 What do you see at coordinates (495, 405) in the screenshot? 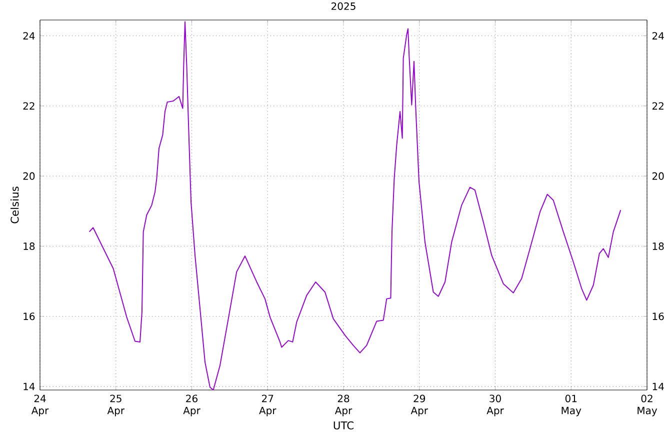
I see `x-tick-label: 30 Apr` at bounding box center [495, 405].